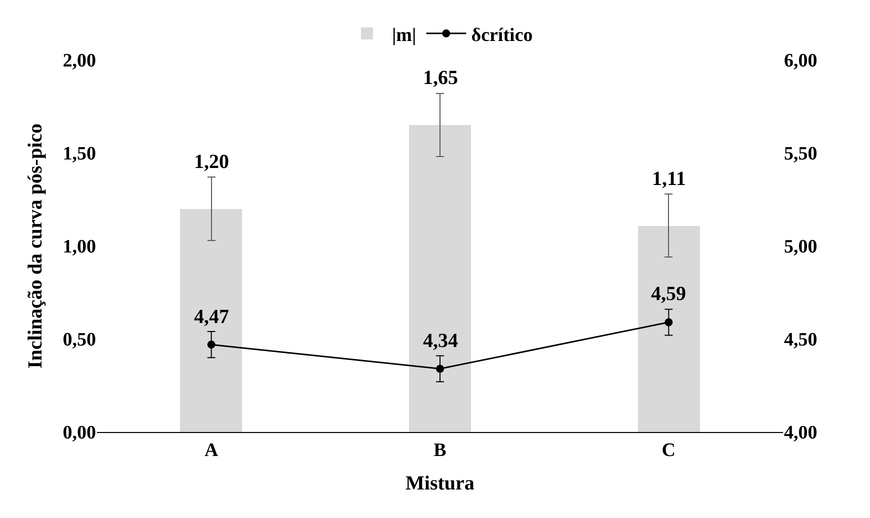 The width and height of the screenshot is (870, 518). What do you see at coordinates (801, 61) in the screenshot?
I see `y2-tick-label: 6,00` at bounding box center [801, 61].